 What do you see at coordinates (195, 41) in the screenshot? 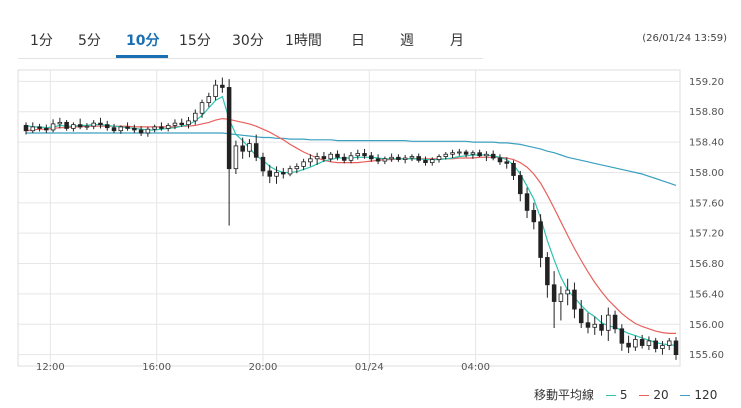
I see `tab-15min: 15分` at bounding box center [195, 41].